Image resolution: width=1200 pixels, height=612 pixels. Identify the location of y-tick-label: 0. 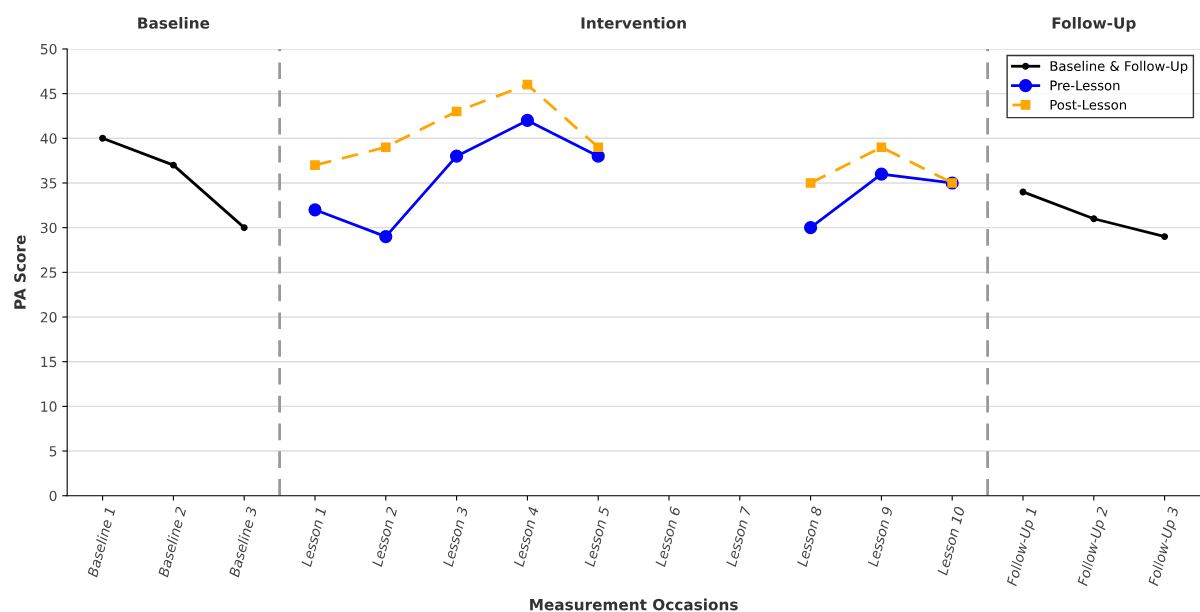
(53, 496).